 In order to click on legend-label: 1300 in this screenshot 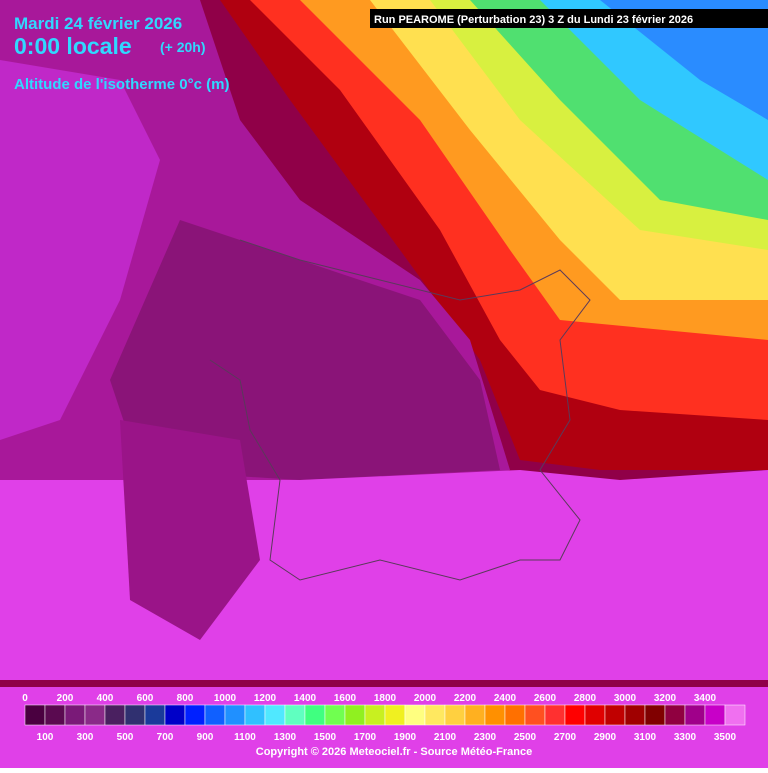, I will do `click(285, 737)`.